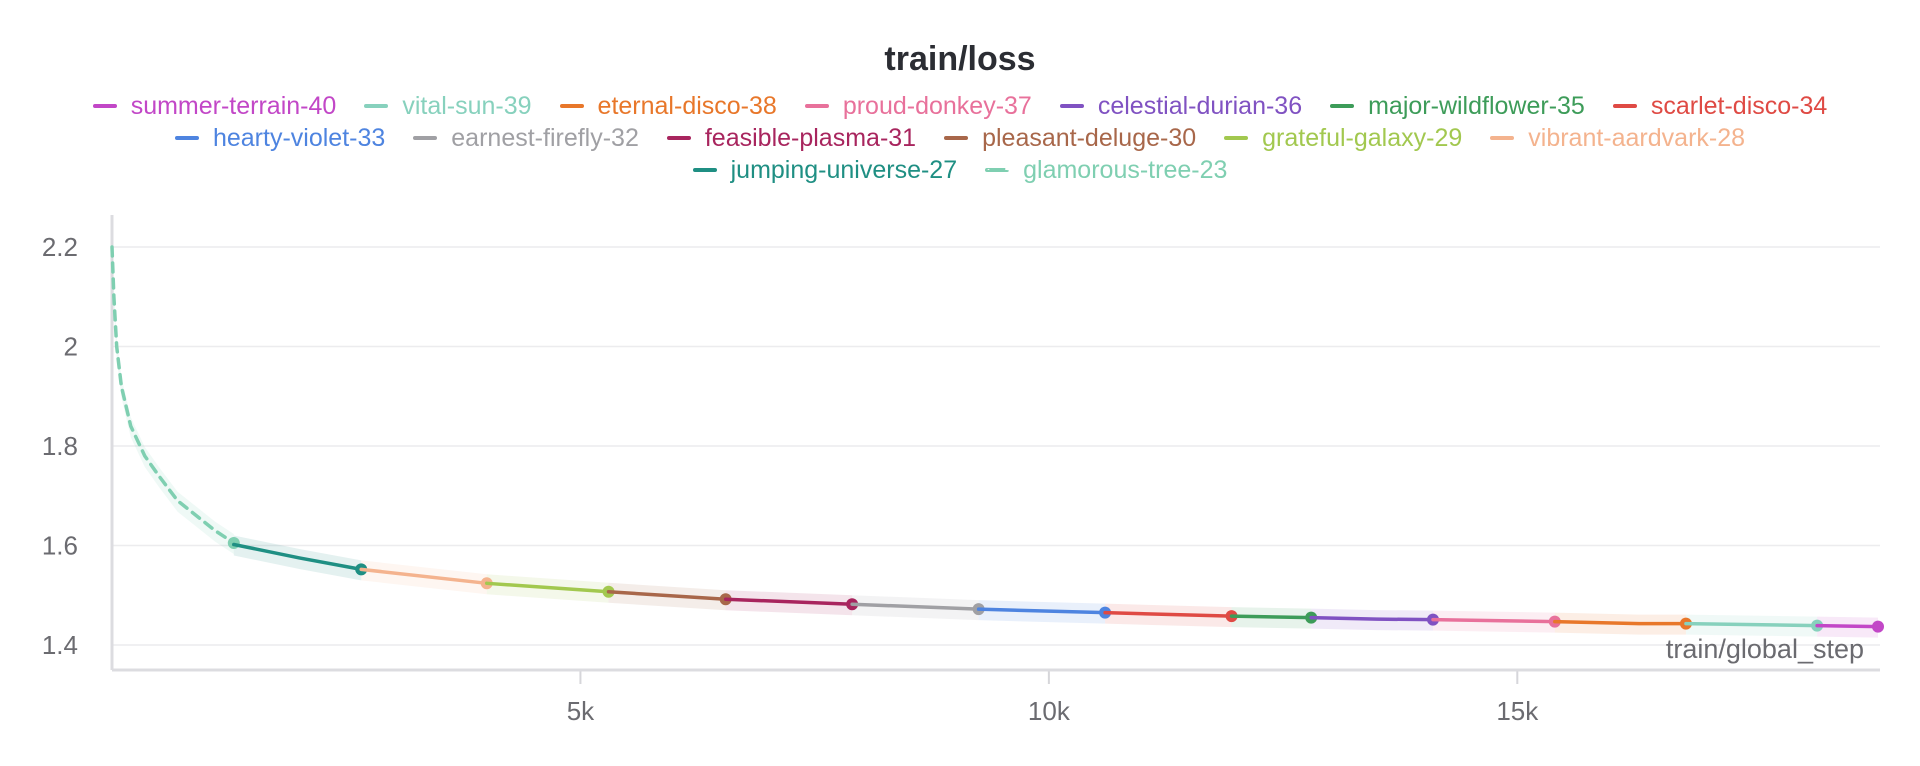  I want to click on legend-item-grateful-galaxy-29: grateful-galaxy-29, so click(1343, 138).